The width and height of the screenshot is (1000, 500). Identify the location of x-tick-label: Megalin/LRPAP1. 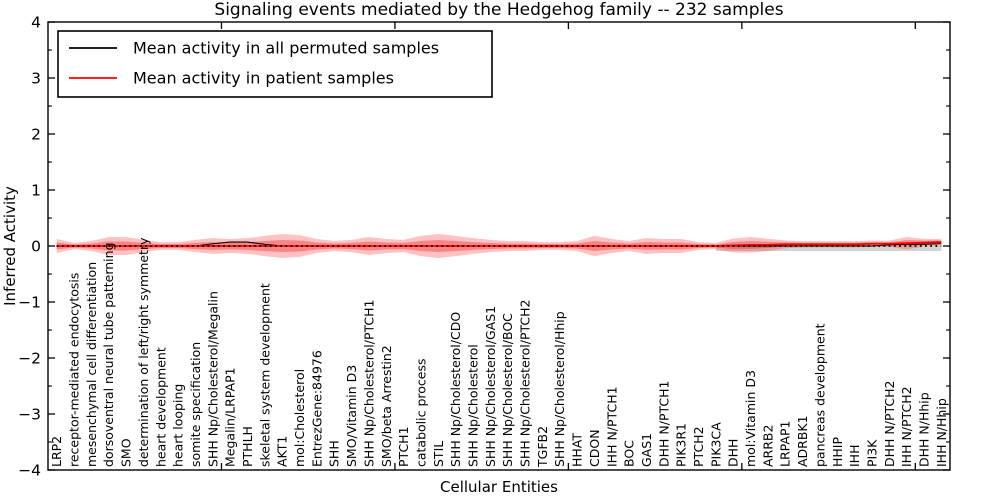
(230, 417).